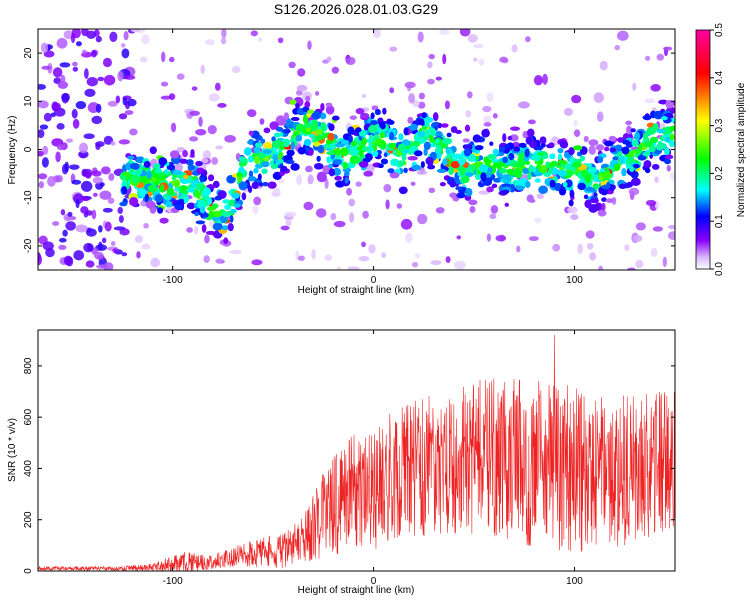  What do you see at coordinates (719, 125) in the screenshot?
I see `colorbar-tick-label: 0.3` at bounding box center [719, 125].